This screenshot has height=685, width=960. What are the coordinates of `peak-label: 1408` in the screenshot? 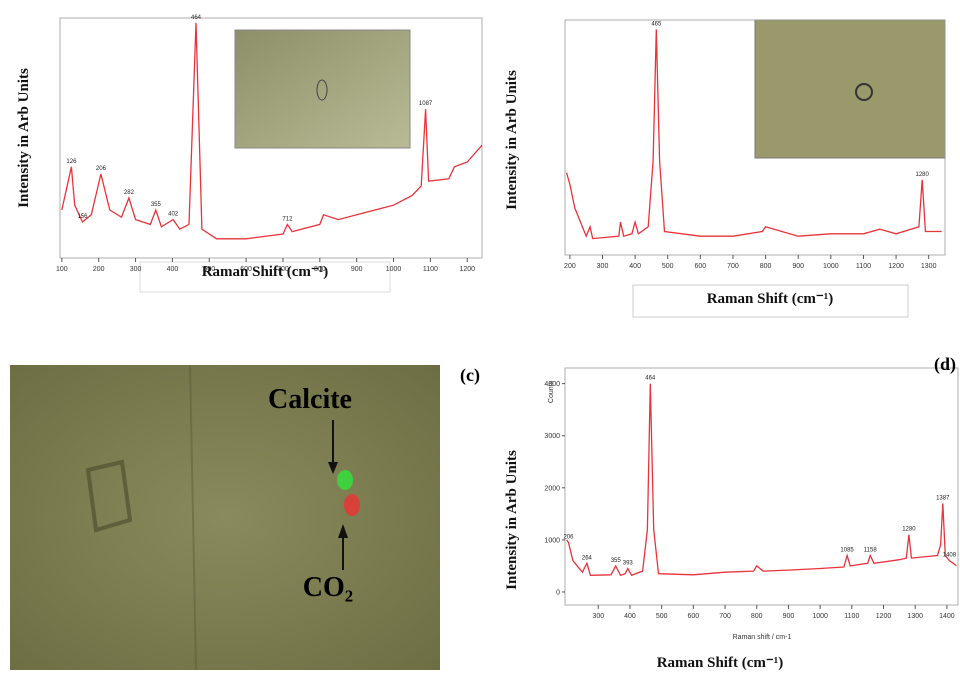 It's located at (950, 556).